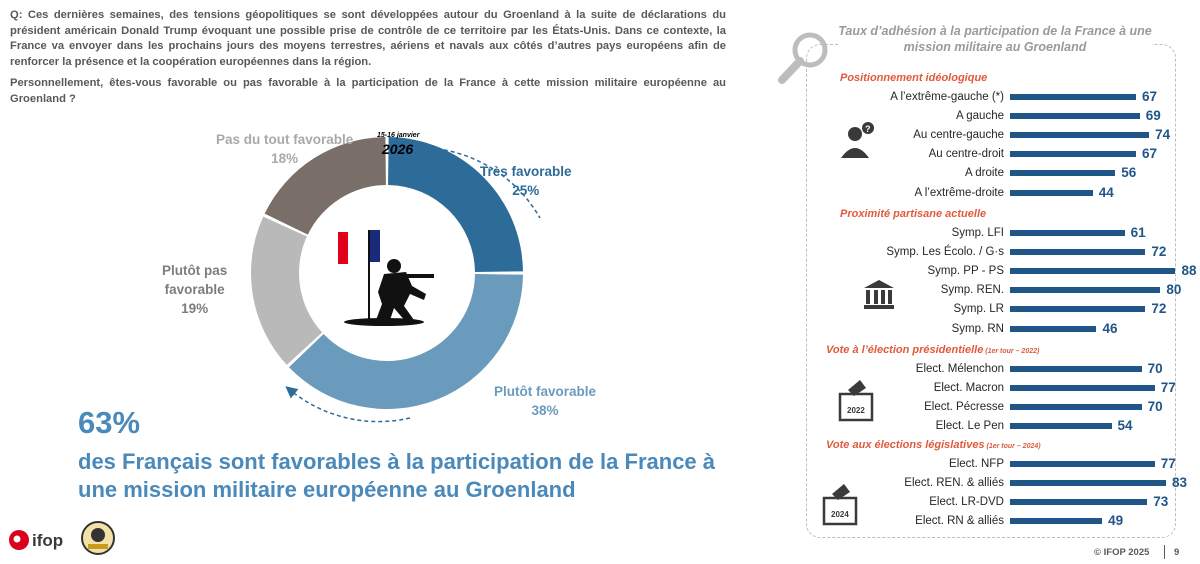 Image resolution: width=1200 pixels, height=564 pixels. What do you see at coordinates (386, 278) in the screenshot?
I see `soldier-flag-icon` at bounding box center [386, 278].